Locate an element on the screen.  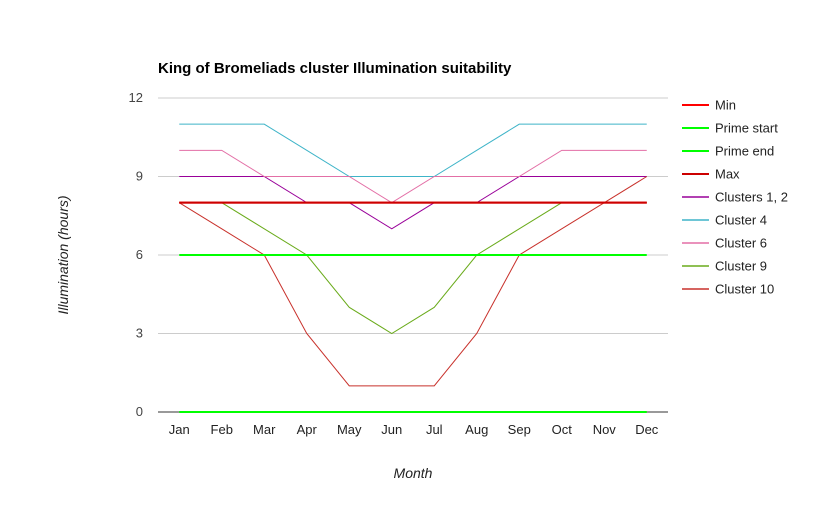
y-axis-ticks: 0 3 6 9 12 is located at coordinates (136, 254).